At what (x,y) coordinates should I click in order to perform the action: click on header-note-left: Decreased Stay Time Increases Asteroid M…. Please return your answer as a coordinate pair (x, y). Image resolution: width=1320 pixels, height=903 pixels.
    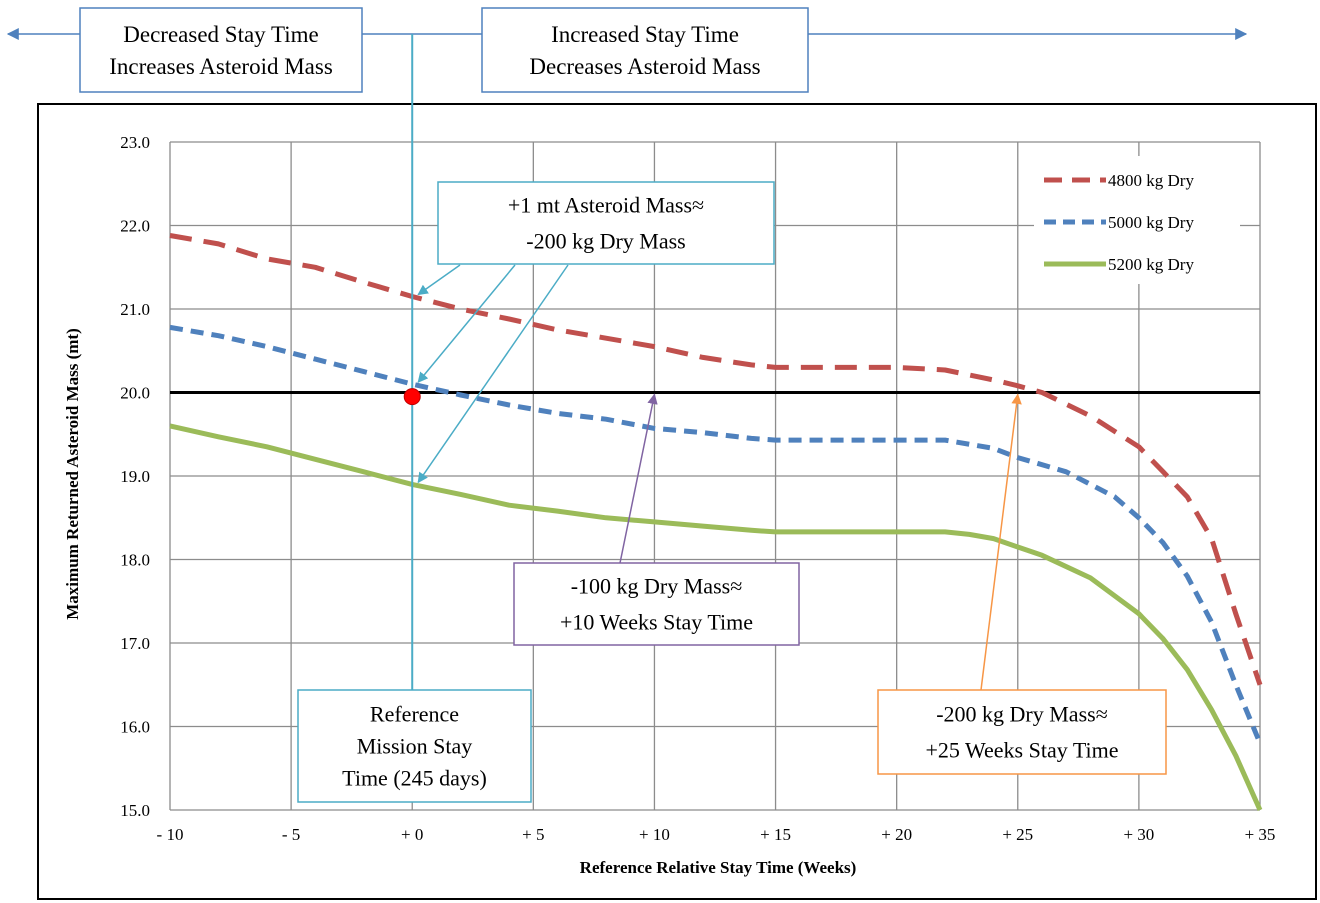
    Looking at the image, I should click on (221, 50).